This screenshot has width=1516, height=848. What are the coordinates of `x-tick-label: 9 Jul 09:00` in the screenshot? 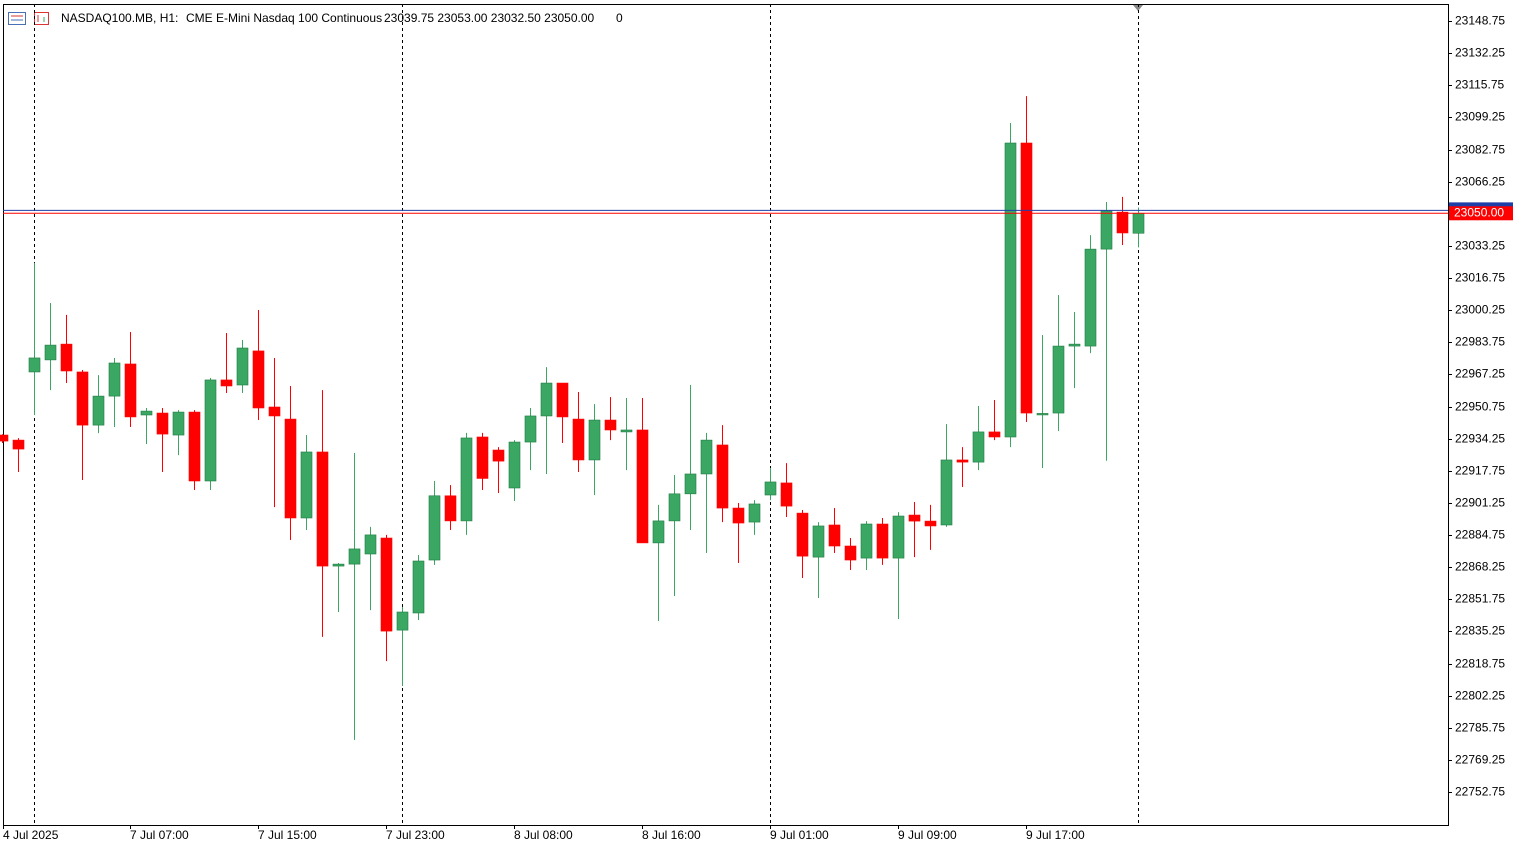 It's located at (927, 835).